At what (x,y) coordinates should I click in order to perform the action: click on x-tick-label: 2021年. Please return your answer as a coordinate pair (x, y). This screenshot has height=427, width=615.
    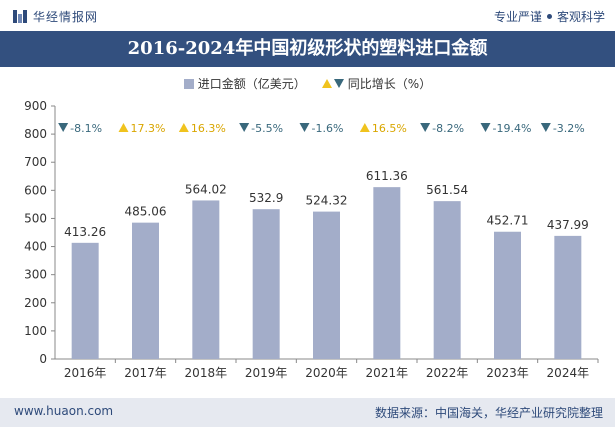
    Looking at the image, I should click on (387, 373).